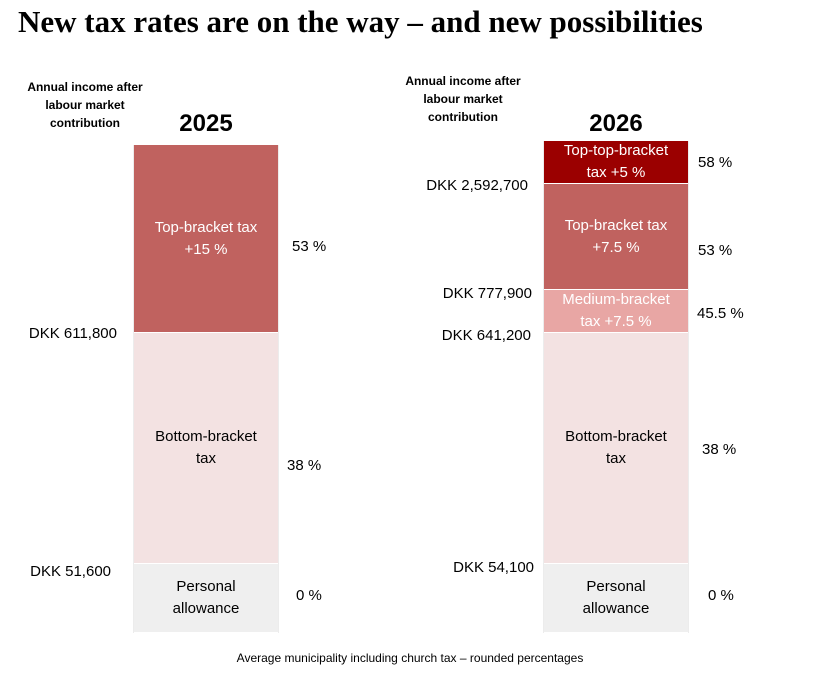 The height and width of the screenshot is (679, 820). Describe the element at coordinates (486, 335) in the screenshot. I see `threshold-label: DKK 641,200` at that location.